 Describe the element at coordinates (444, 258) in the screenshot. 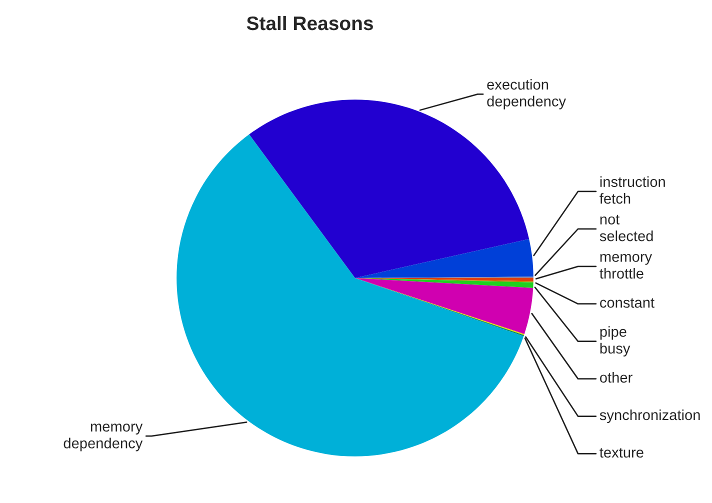

I see `pie-slice` at that location.